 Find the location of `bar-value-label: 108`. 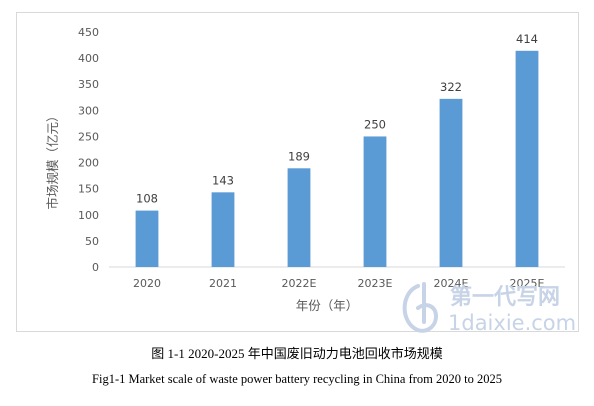

bar-value-label: 108 is located at coordinates (147, 199).